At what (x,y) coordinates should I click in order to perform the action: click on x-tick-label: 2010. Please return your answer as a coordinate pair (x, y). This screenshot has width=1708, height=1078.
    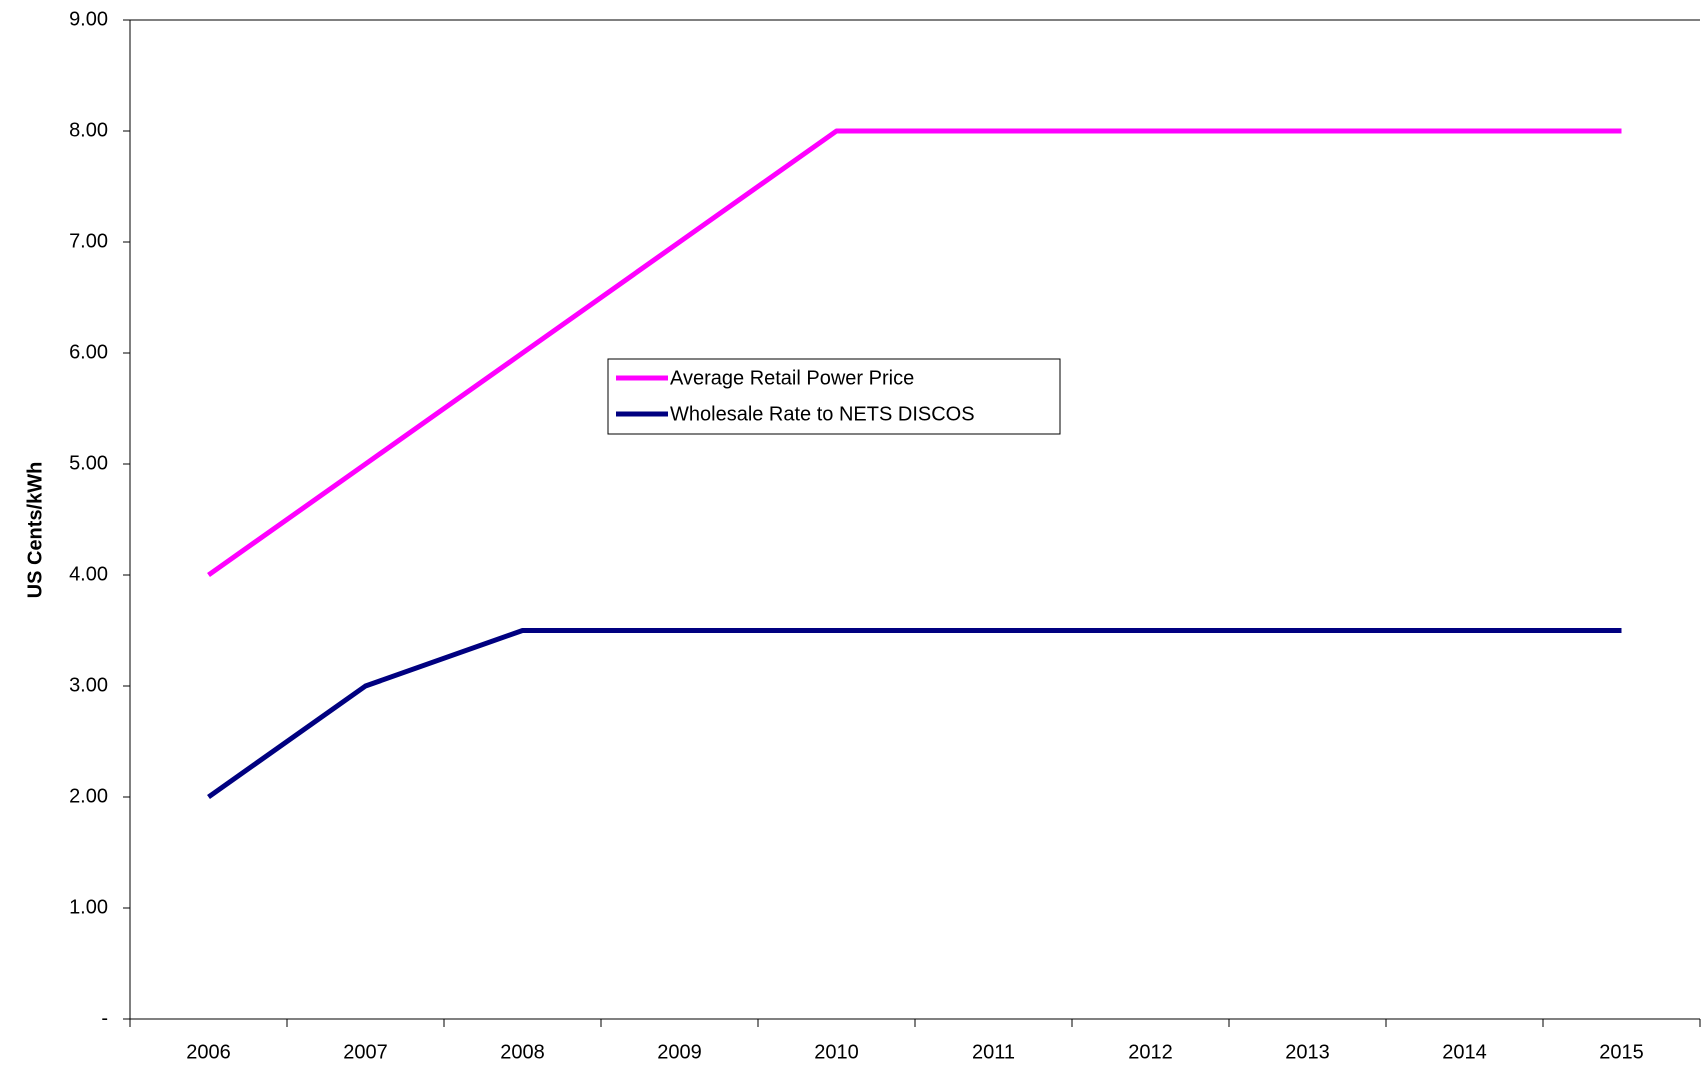
    Looking at the image, I should click on (836, 1052).